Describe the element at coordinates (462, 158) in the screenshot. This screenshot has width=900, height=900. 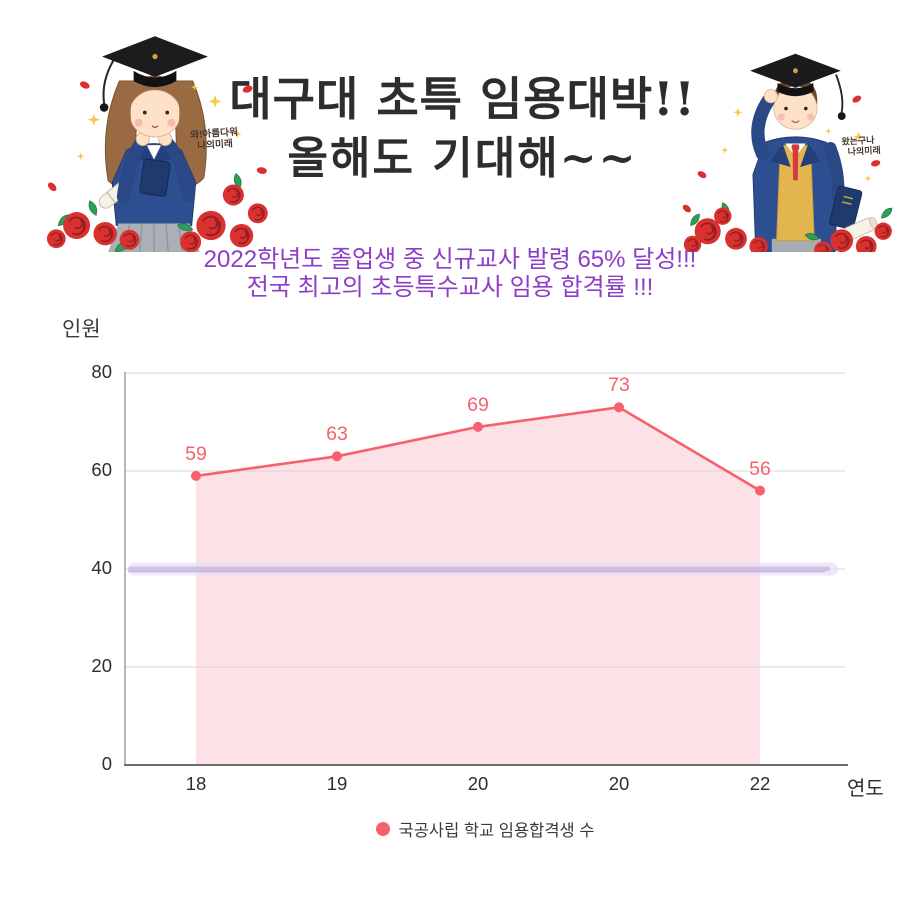
I see `title-line-2: 올해도 기대해~~` at that location.